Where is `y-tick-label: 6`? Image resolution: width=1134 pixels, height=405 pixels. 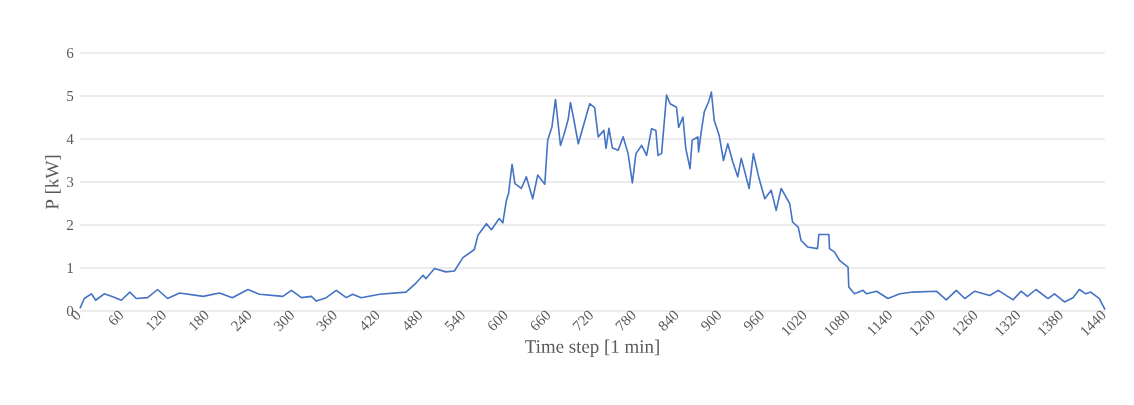 y-tick-label: 6 is located at coordinates (70, 53).